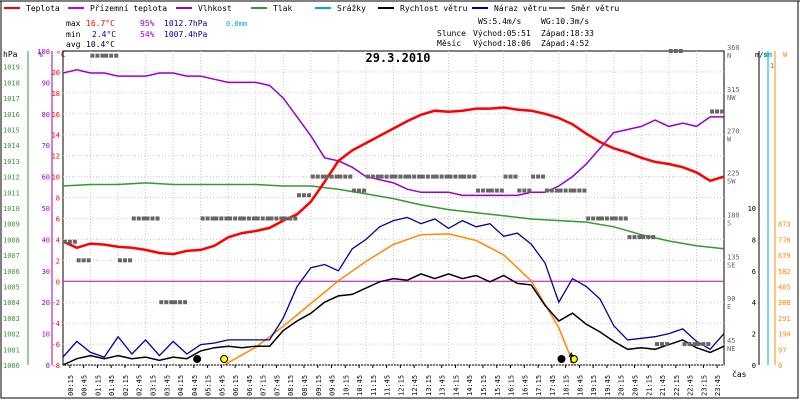  What do you see at coordinates (209, 385) in the screenshot?
I see `time-tick-label: 05:15` at bounding box center [209, 385].